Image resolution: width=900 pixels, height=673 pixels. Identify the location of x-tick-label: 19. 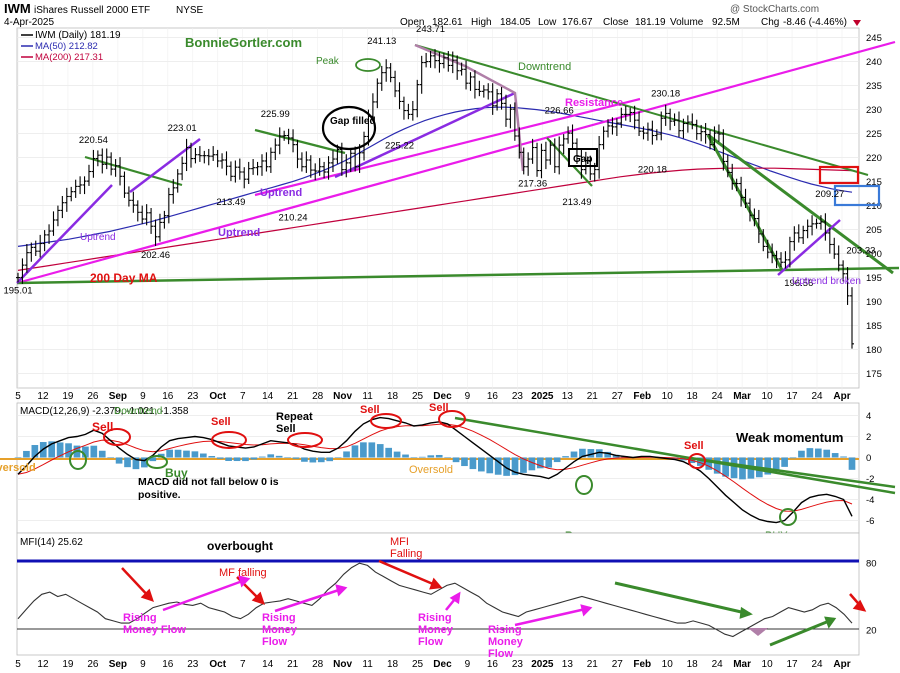
(68, 396).